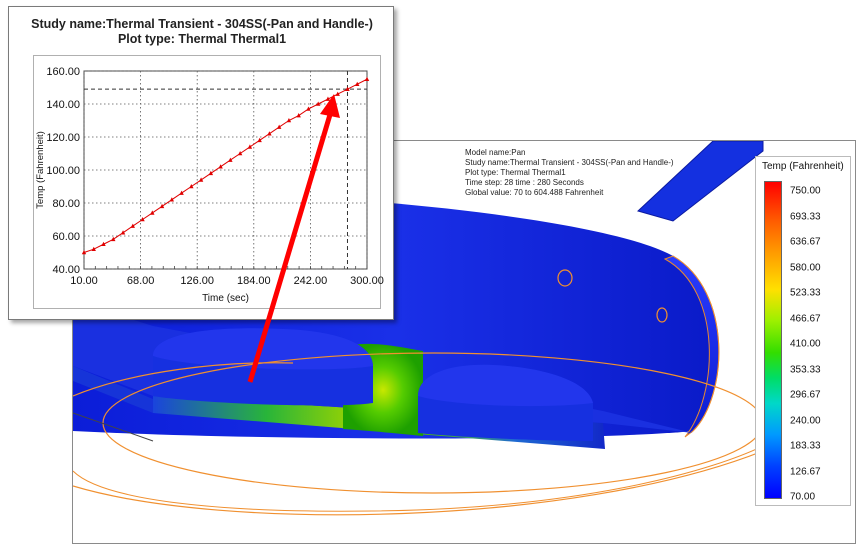 This screenshot has width=858, height=550. I want to click on x-tick-label: 300.00, so click(367, 281).